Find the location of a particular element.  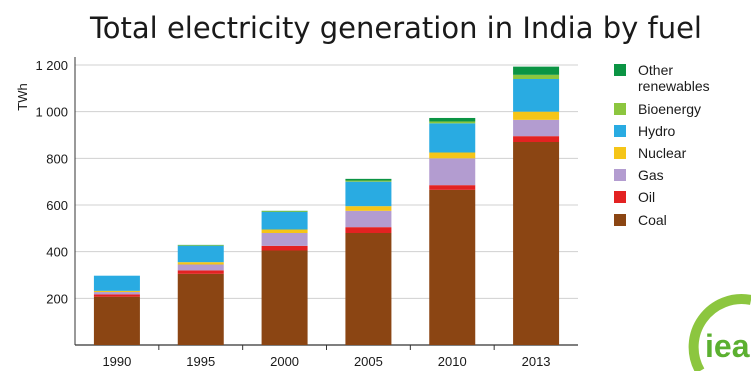

legend-label-gas: Gas is located at coordinates (651, 175).